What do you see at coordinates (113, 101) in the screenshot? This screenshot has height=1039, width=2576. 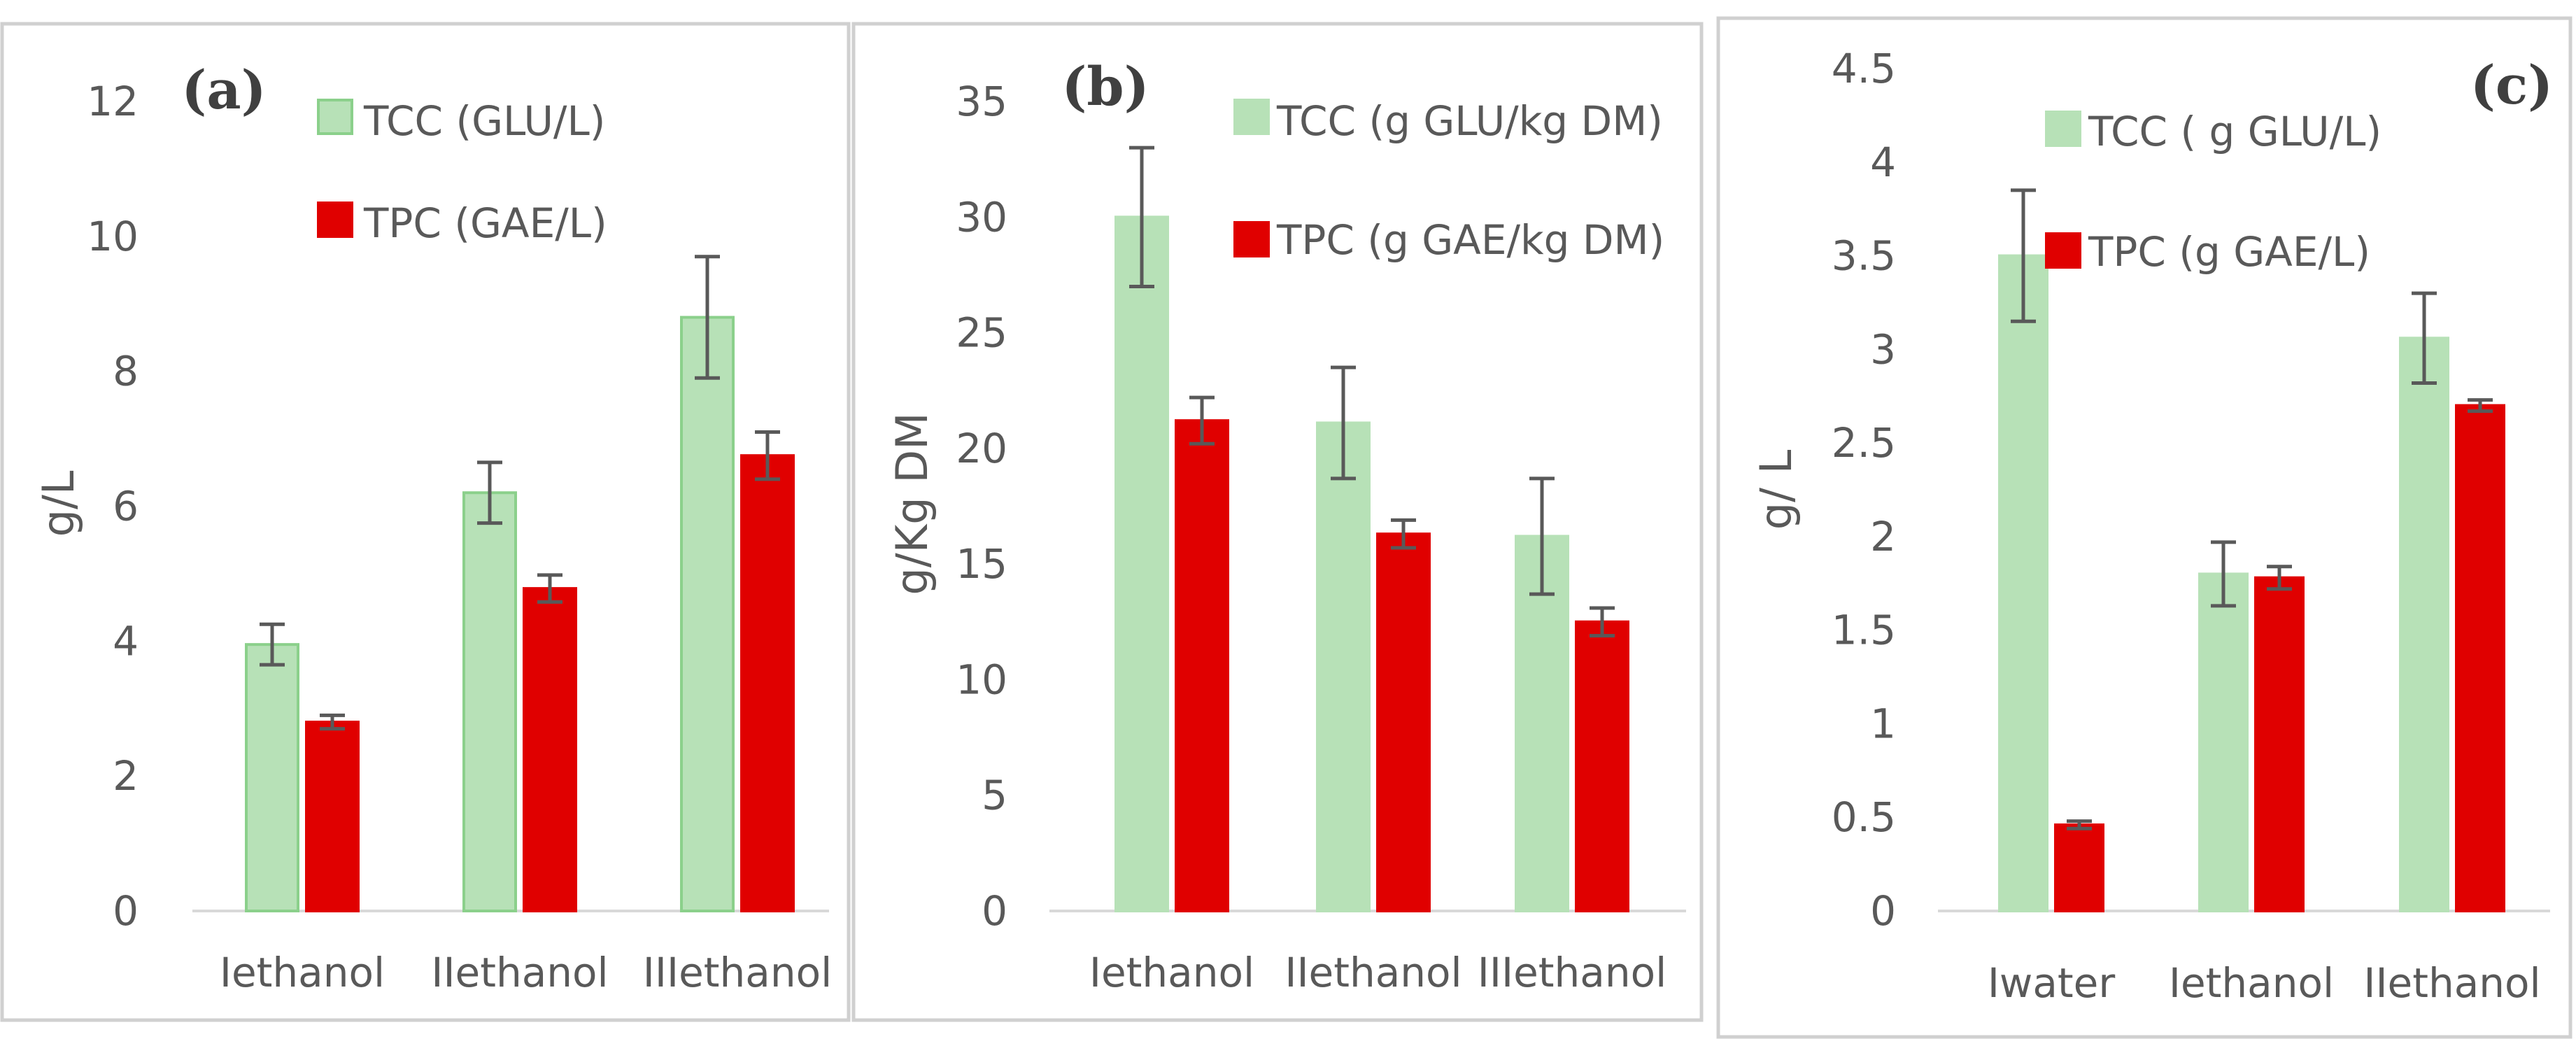 I see `y-tick-label: 12` at bounding box center [113, 101].